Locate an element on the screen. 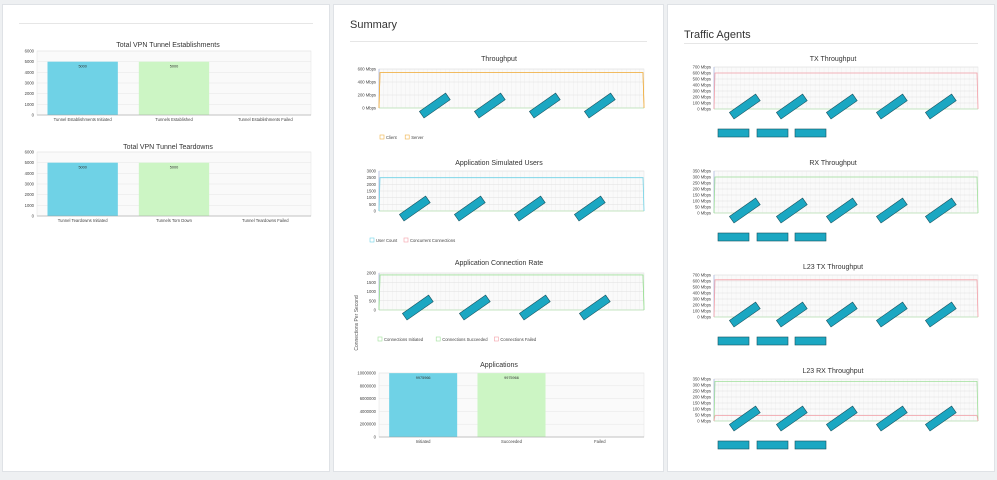 This screenshot has width=997, height=480. y-tick-label: 10000000 is located at coordinates (366, 373).